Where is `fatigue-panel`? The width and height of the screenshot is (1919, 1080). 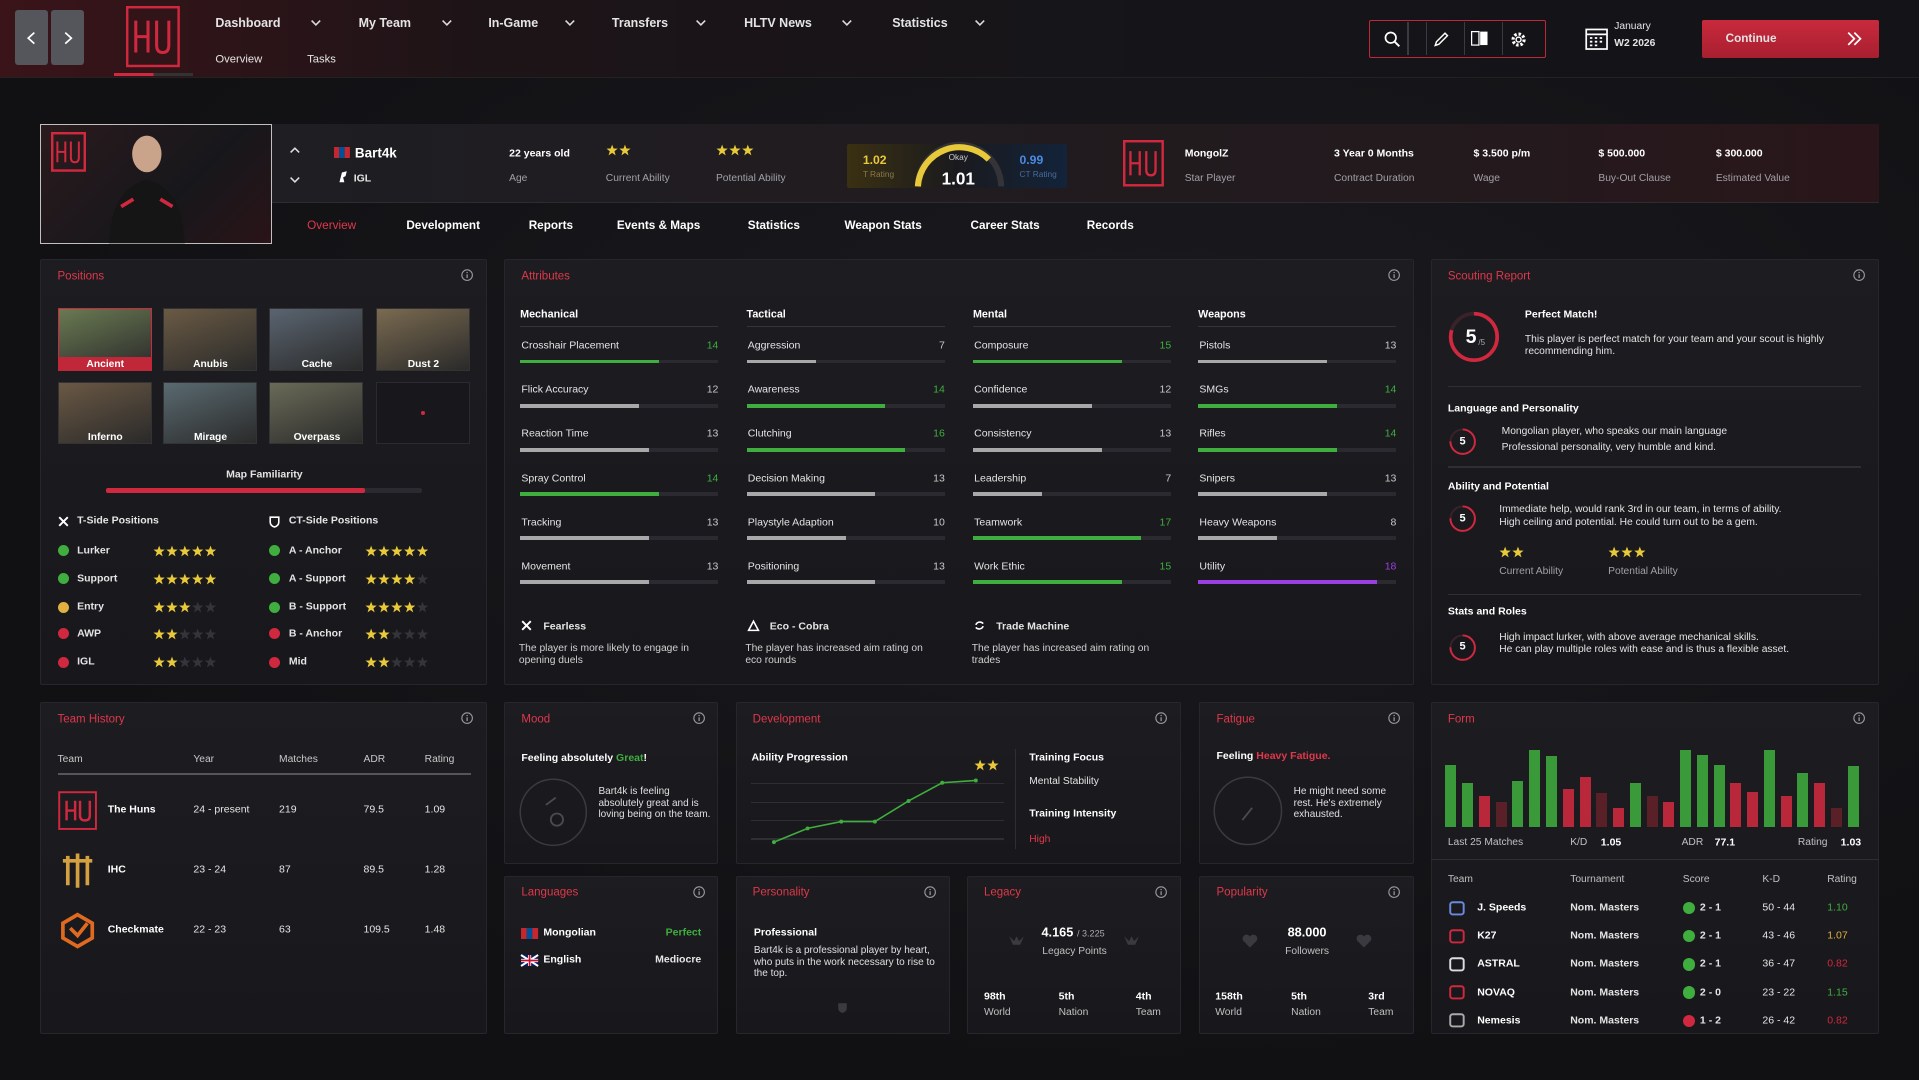
fatigue-panel is located at coordinates (1306, 783).